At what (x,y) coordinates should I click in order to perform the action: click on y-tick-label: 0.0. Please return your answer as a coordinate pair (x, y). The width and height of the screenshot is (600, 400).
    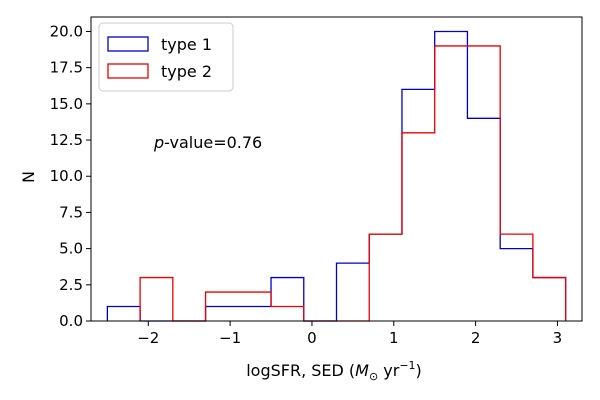
    Looking at the image, I should click on (71, 321).